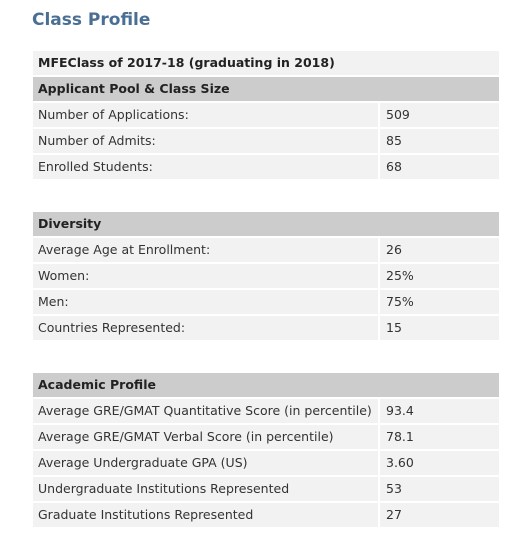 The height and width of the screenshot is (544, 523). I want to click on row-label: Graduate Institutions Represented, so click(205, 515).